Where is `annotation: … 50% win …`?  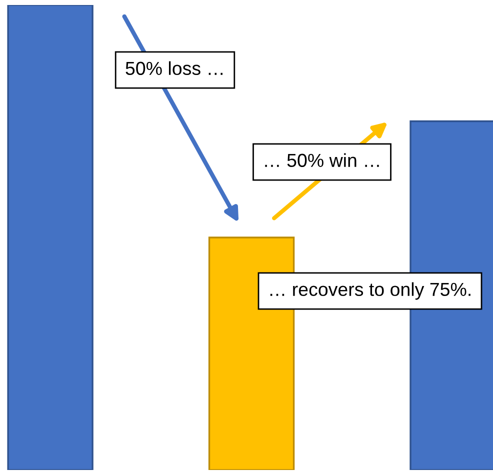 annotation: … 50% win … is located at coordinates (322, 160).